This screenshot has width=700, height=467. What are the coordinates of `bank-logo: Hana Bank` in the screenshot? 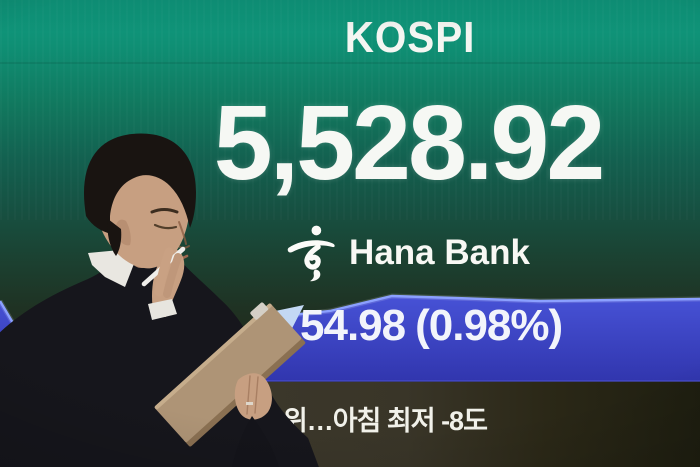 It's located at (408, 253).